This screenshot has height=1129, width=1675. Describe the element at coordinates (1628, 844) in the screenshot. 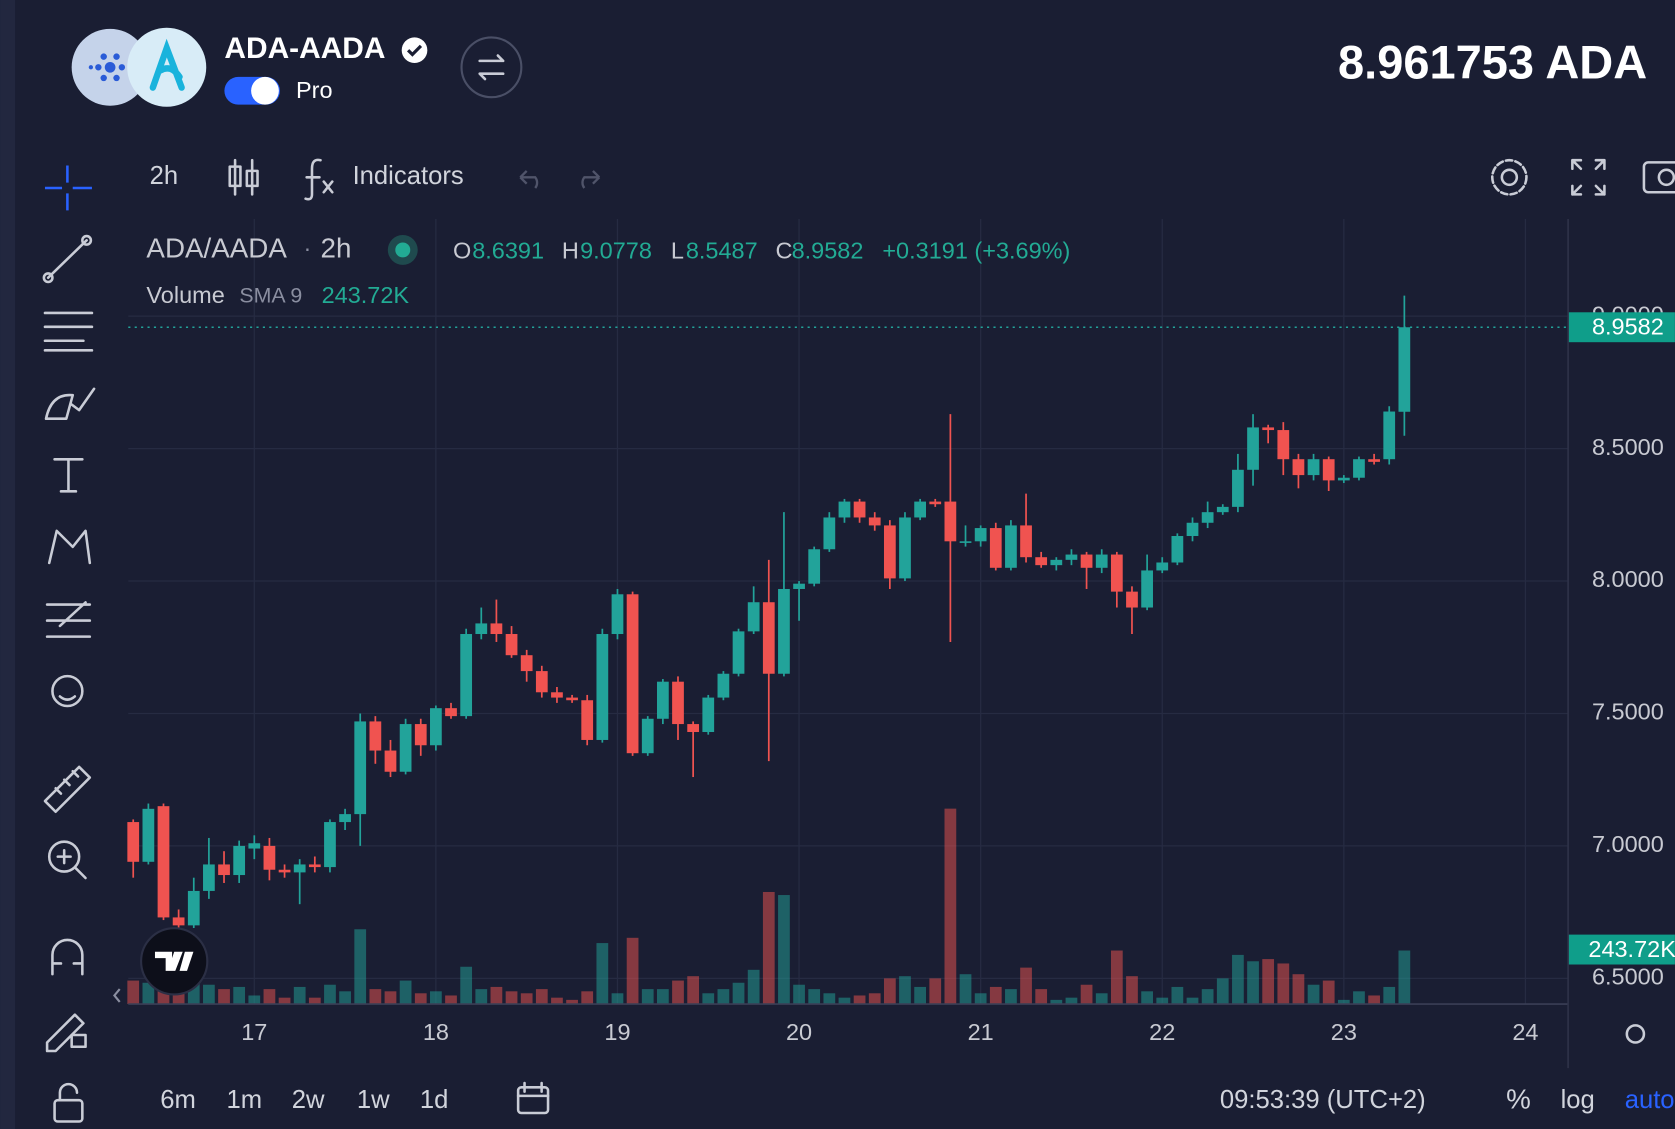

I see `y-tick-label: 7.0000` at that location.